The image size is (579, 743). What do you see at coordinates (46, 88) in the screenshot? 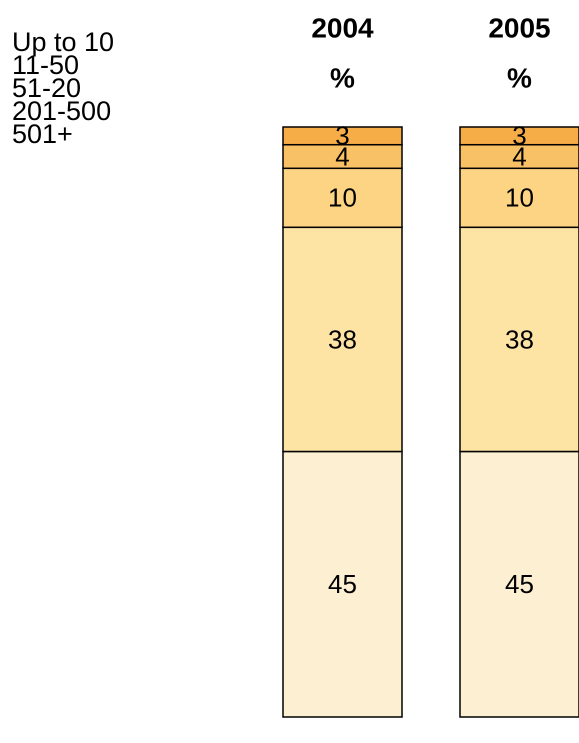
I see `legend-label: 51-20` at bounding box center [46, 88].